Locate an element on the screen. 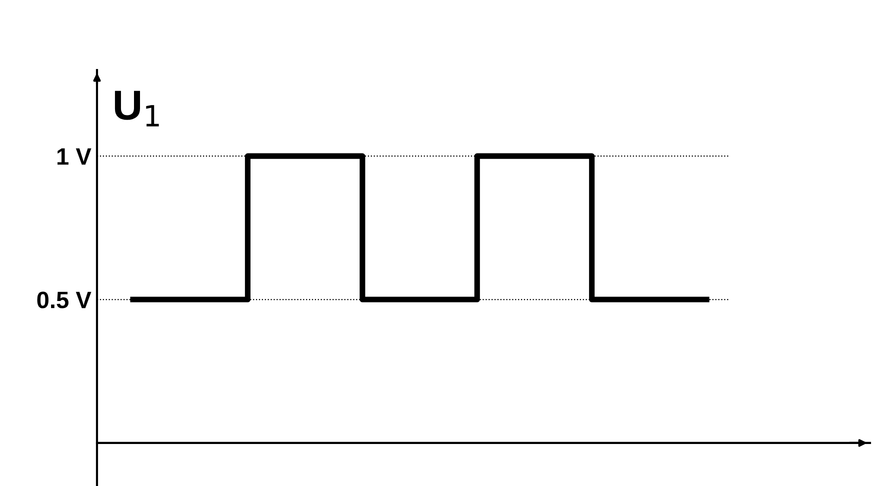  y-axis-title: U$_{1}$ is located at coordinates (136, 108).